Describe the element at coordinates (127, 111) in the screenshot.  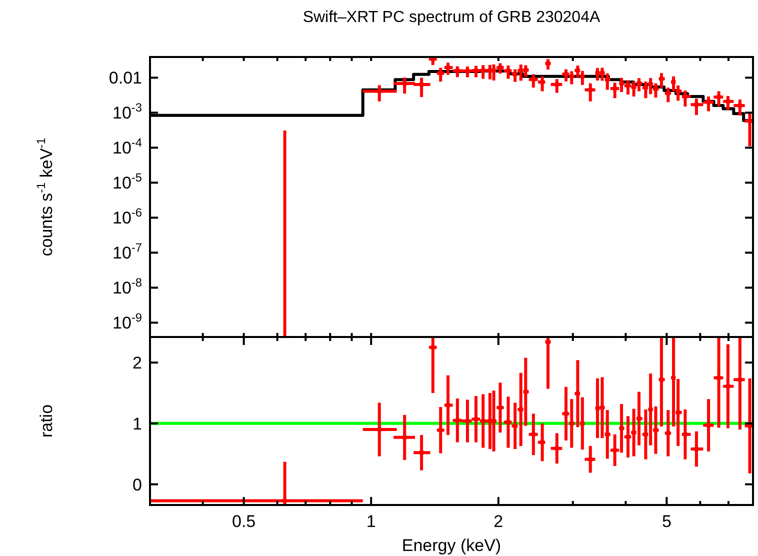
I see `y-tick-label: 10$^{-3}$` at that location.